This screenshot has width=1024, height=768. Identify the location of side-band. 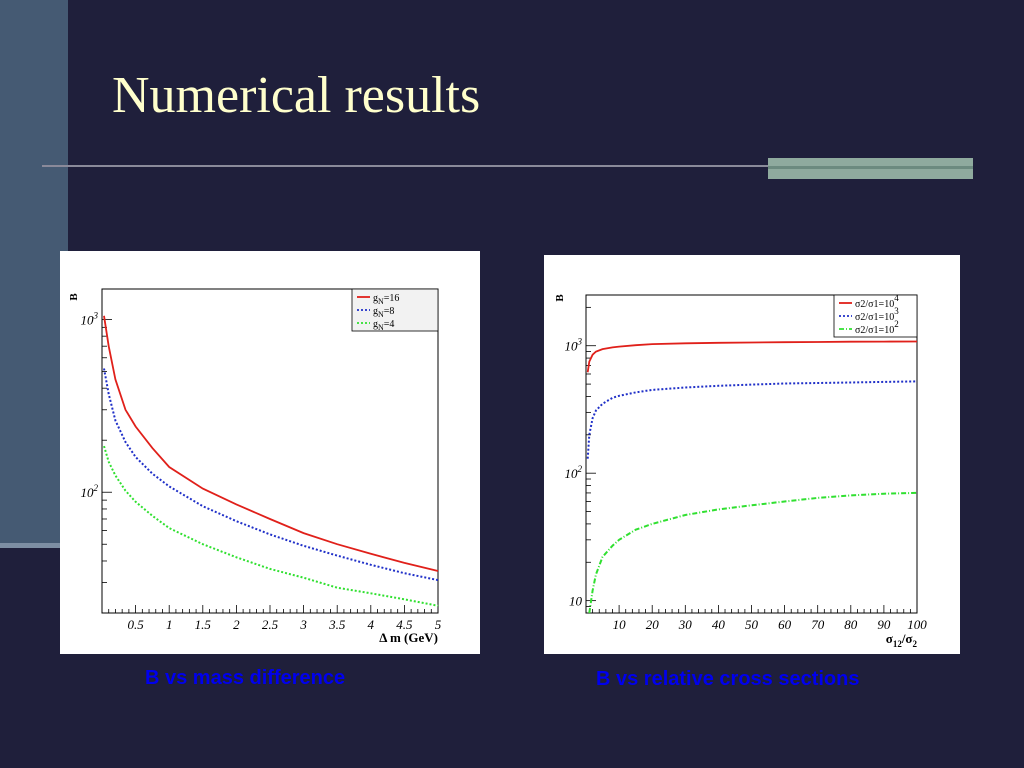
(34, 272).